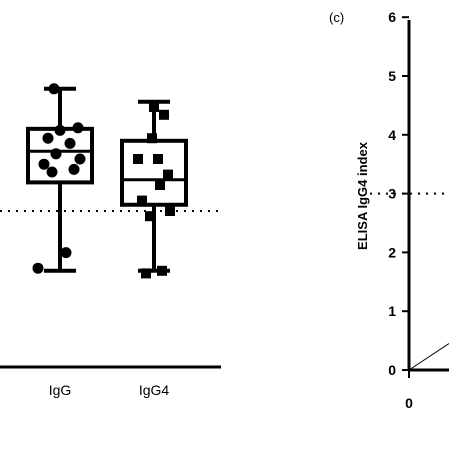 Image resolution: width=449 pixels, height=449 pixels. I want to click on y-tick-label-2: 2, so click(392, 252).